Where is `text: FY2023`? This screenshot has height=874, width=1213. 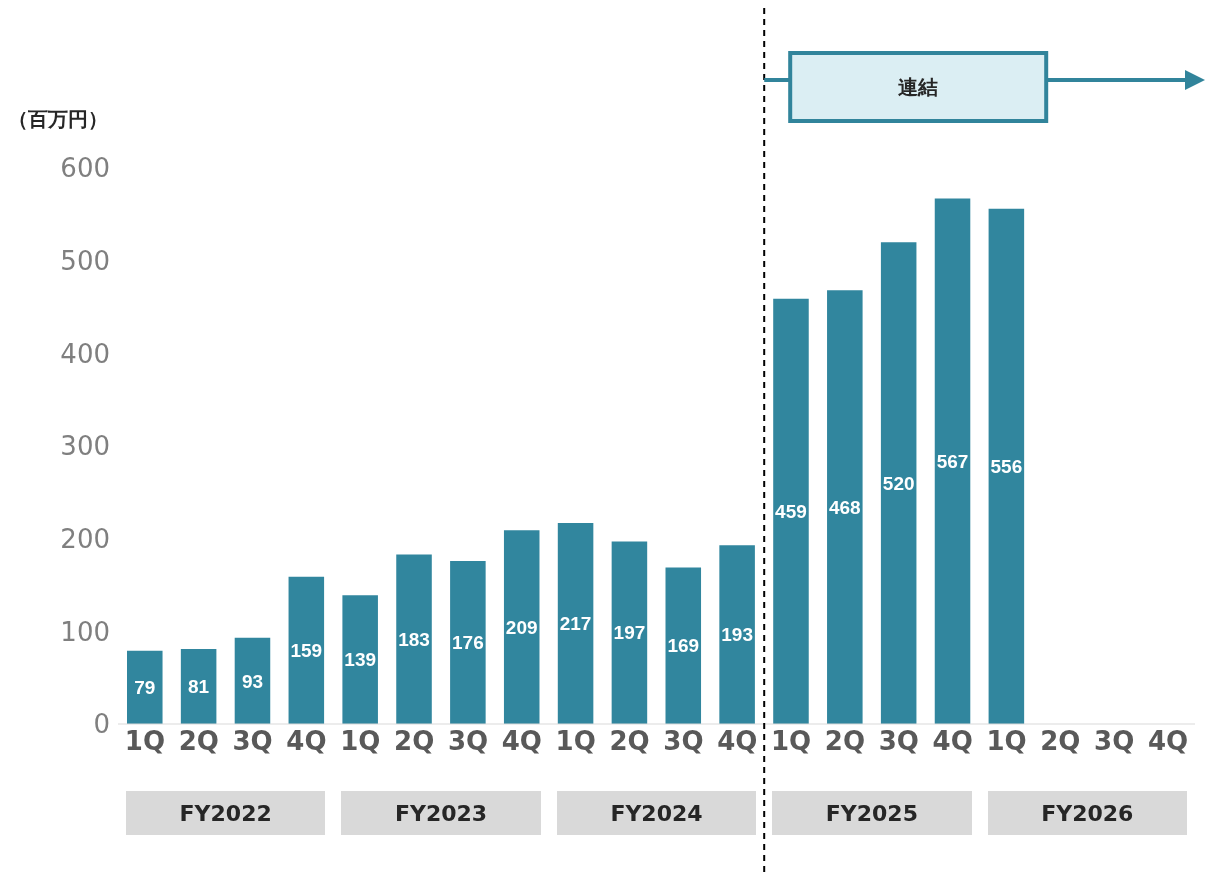
text: FY2023 is located at coordinates (441, 813).